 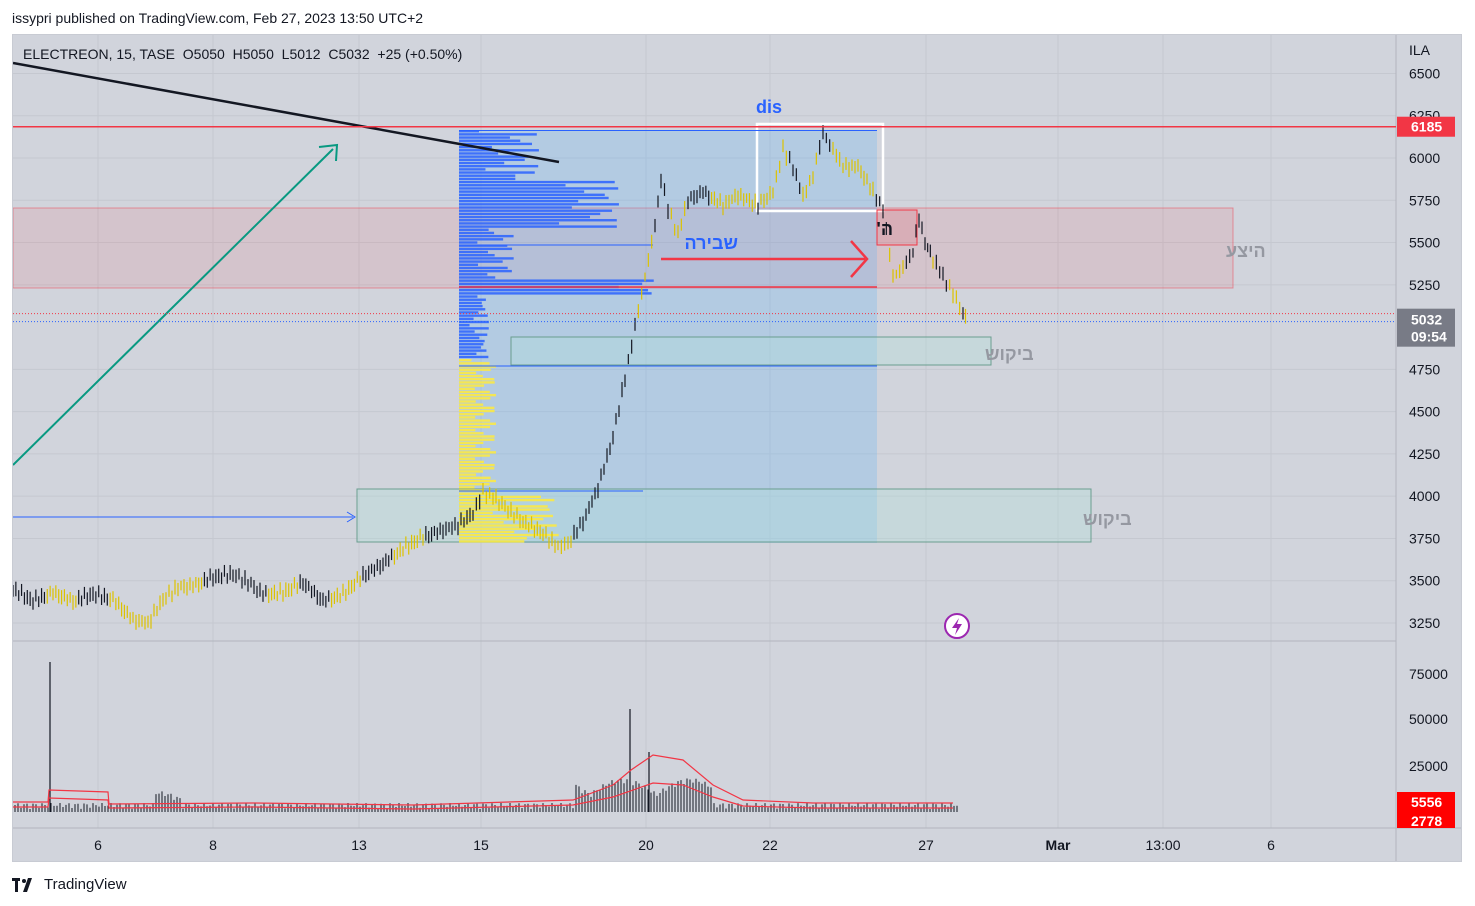 What do you see at coordinates (351, 517) in the screenshot?
I see `horizontal-ray-head` at bounding box center [351, 517].